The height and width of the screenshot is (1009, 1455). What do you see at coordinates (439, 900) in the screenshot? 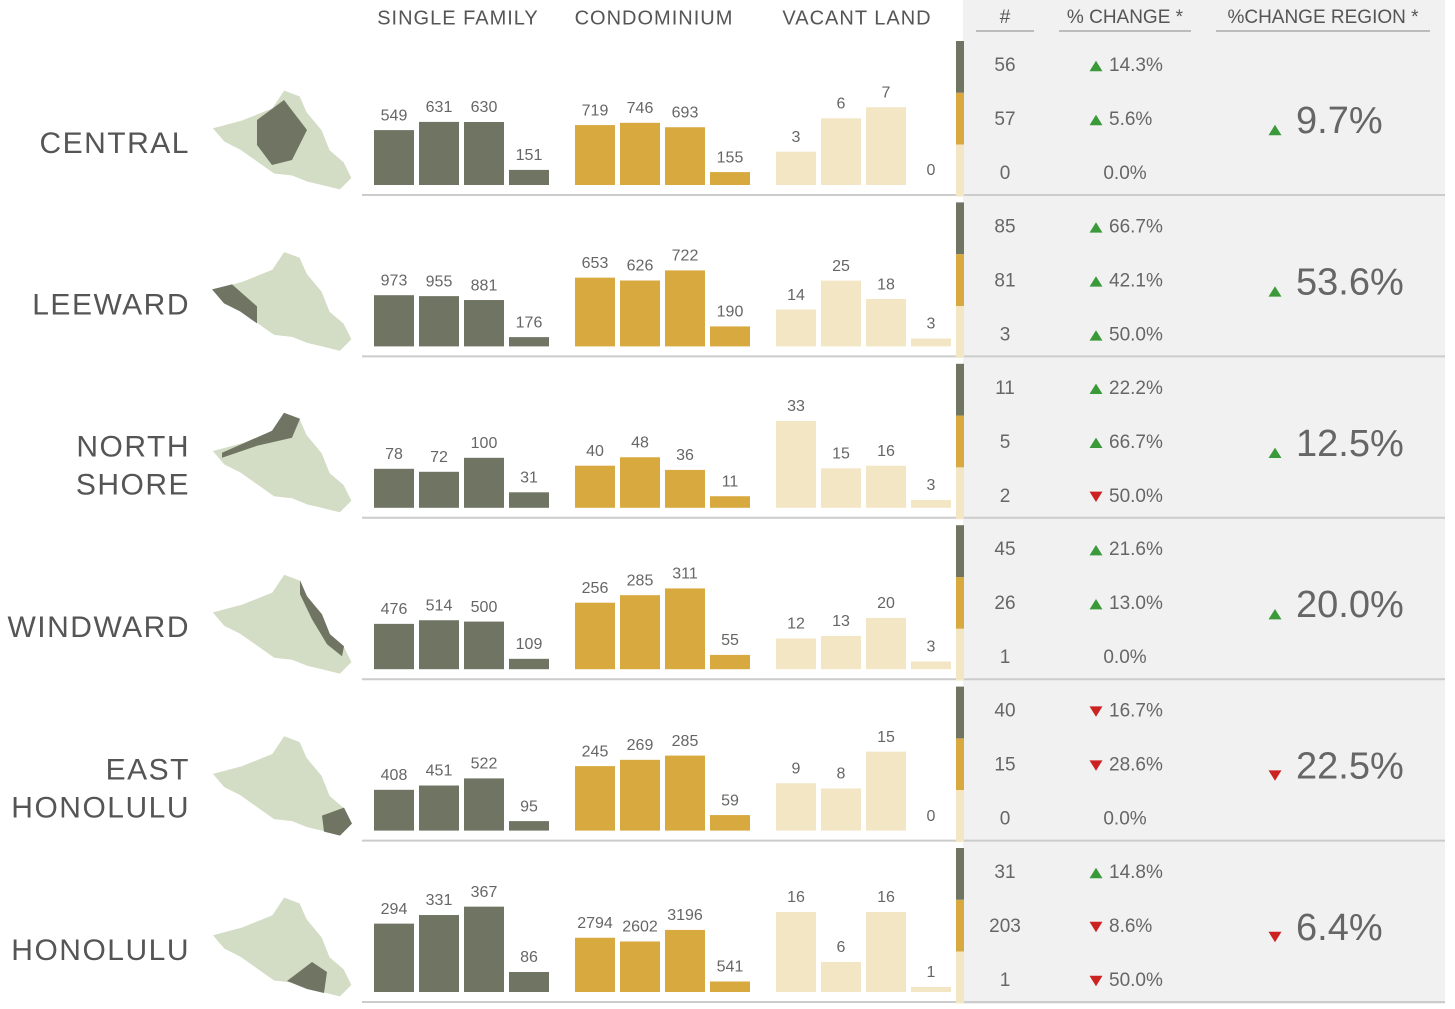
I see `bar-value-label: 331` at bounding box center [439, 900].